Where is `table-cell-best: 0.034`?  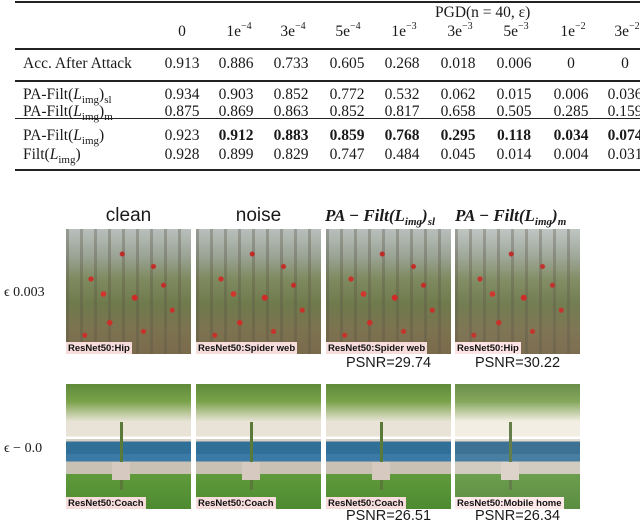 table-cell-best: 0.034 is located at coordinates (571, 135).